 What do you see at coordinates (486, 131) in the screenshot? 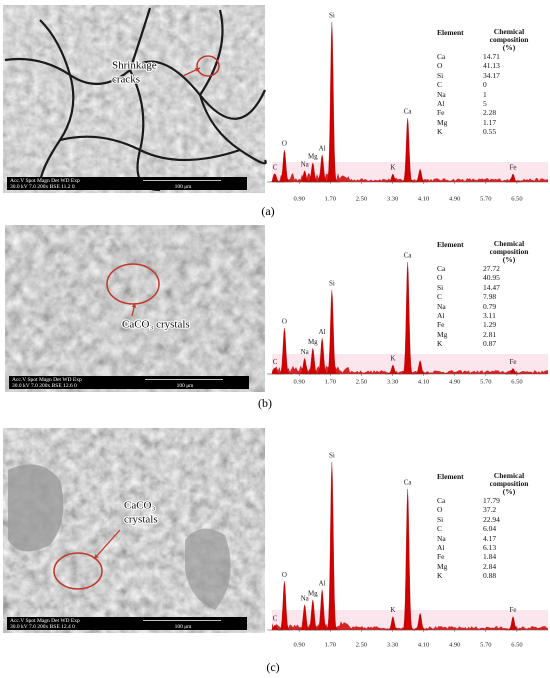
I see `table-row: K 0.55` at bounding box center [486, 131].